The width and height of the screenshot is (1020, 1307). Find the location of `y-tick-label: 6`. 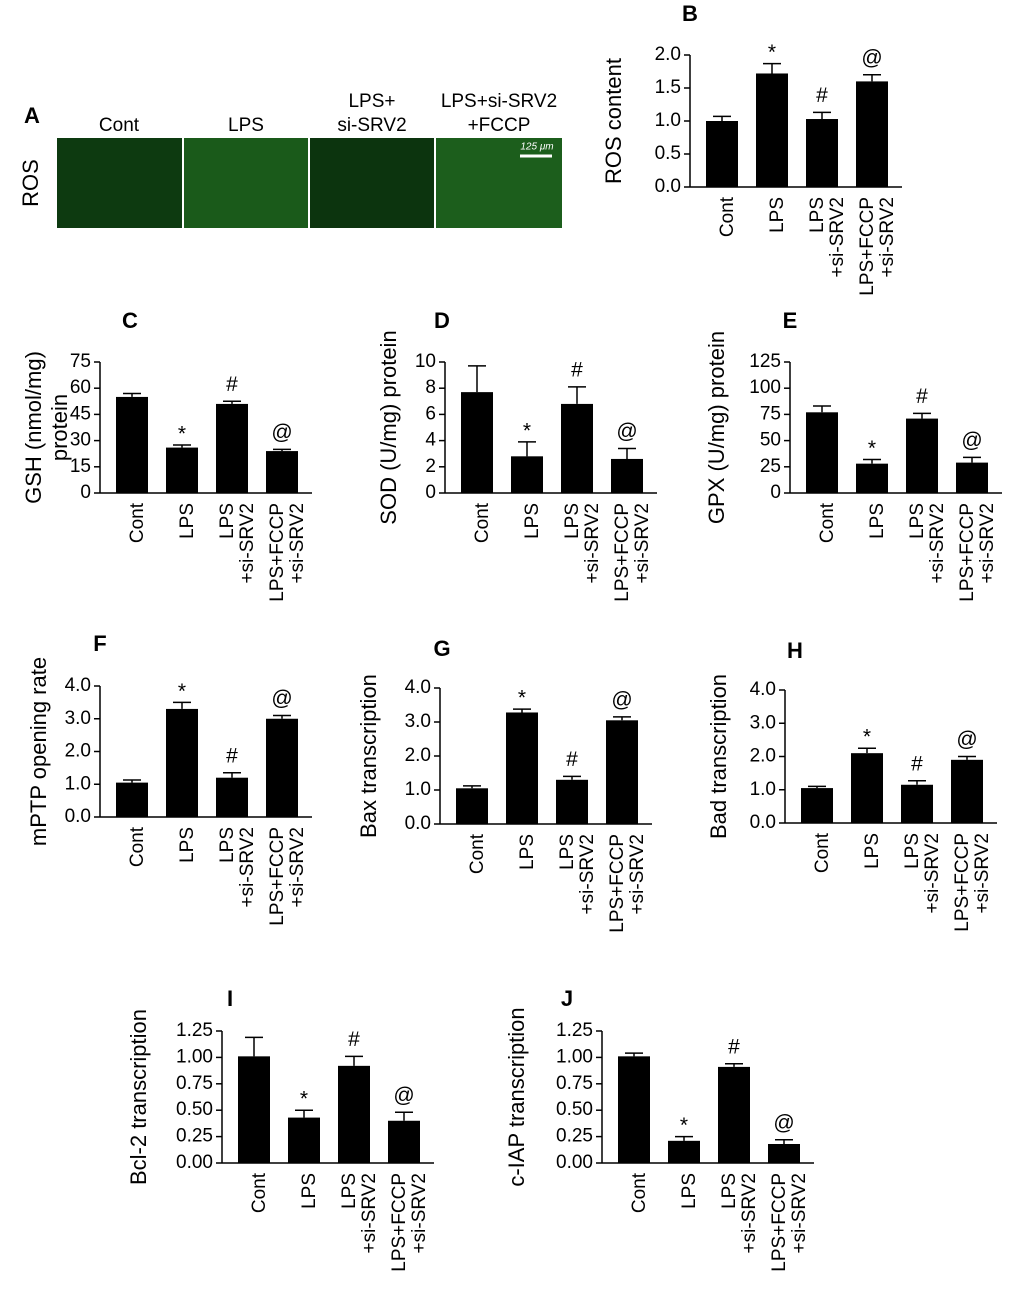

y-tick-label: 6 is located at coordinates (430, 413).